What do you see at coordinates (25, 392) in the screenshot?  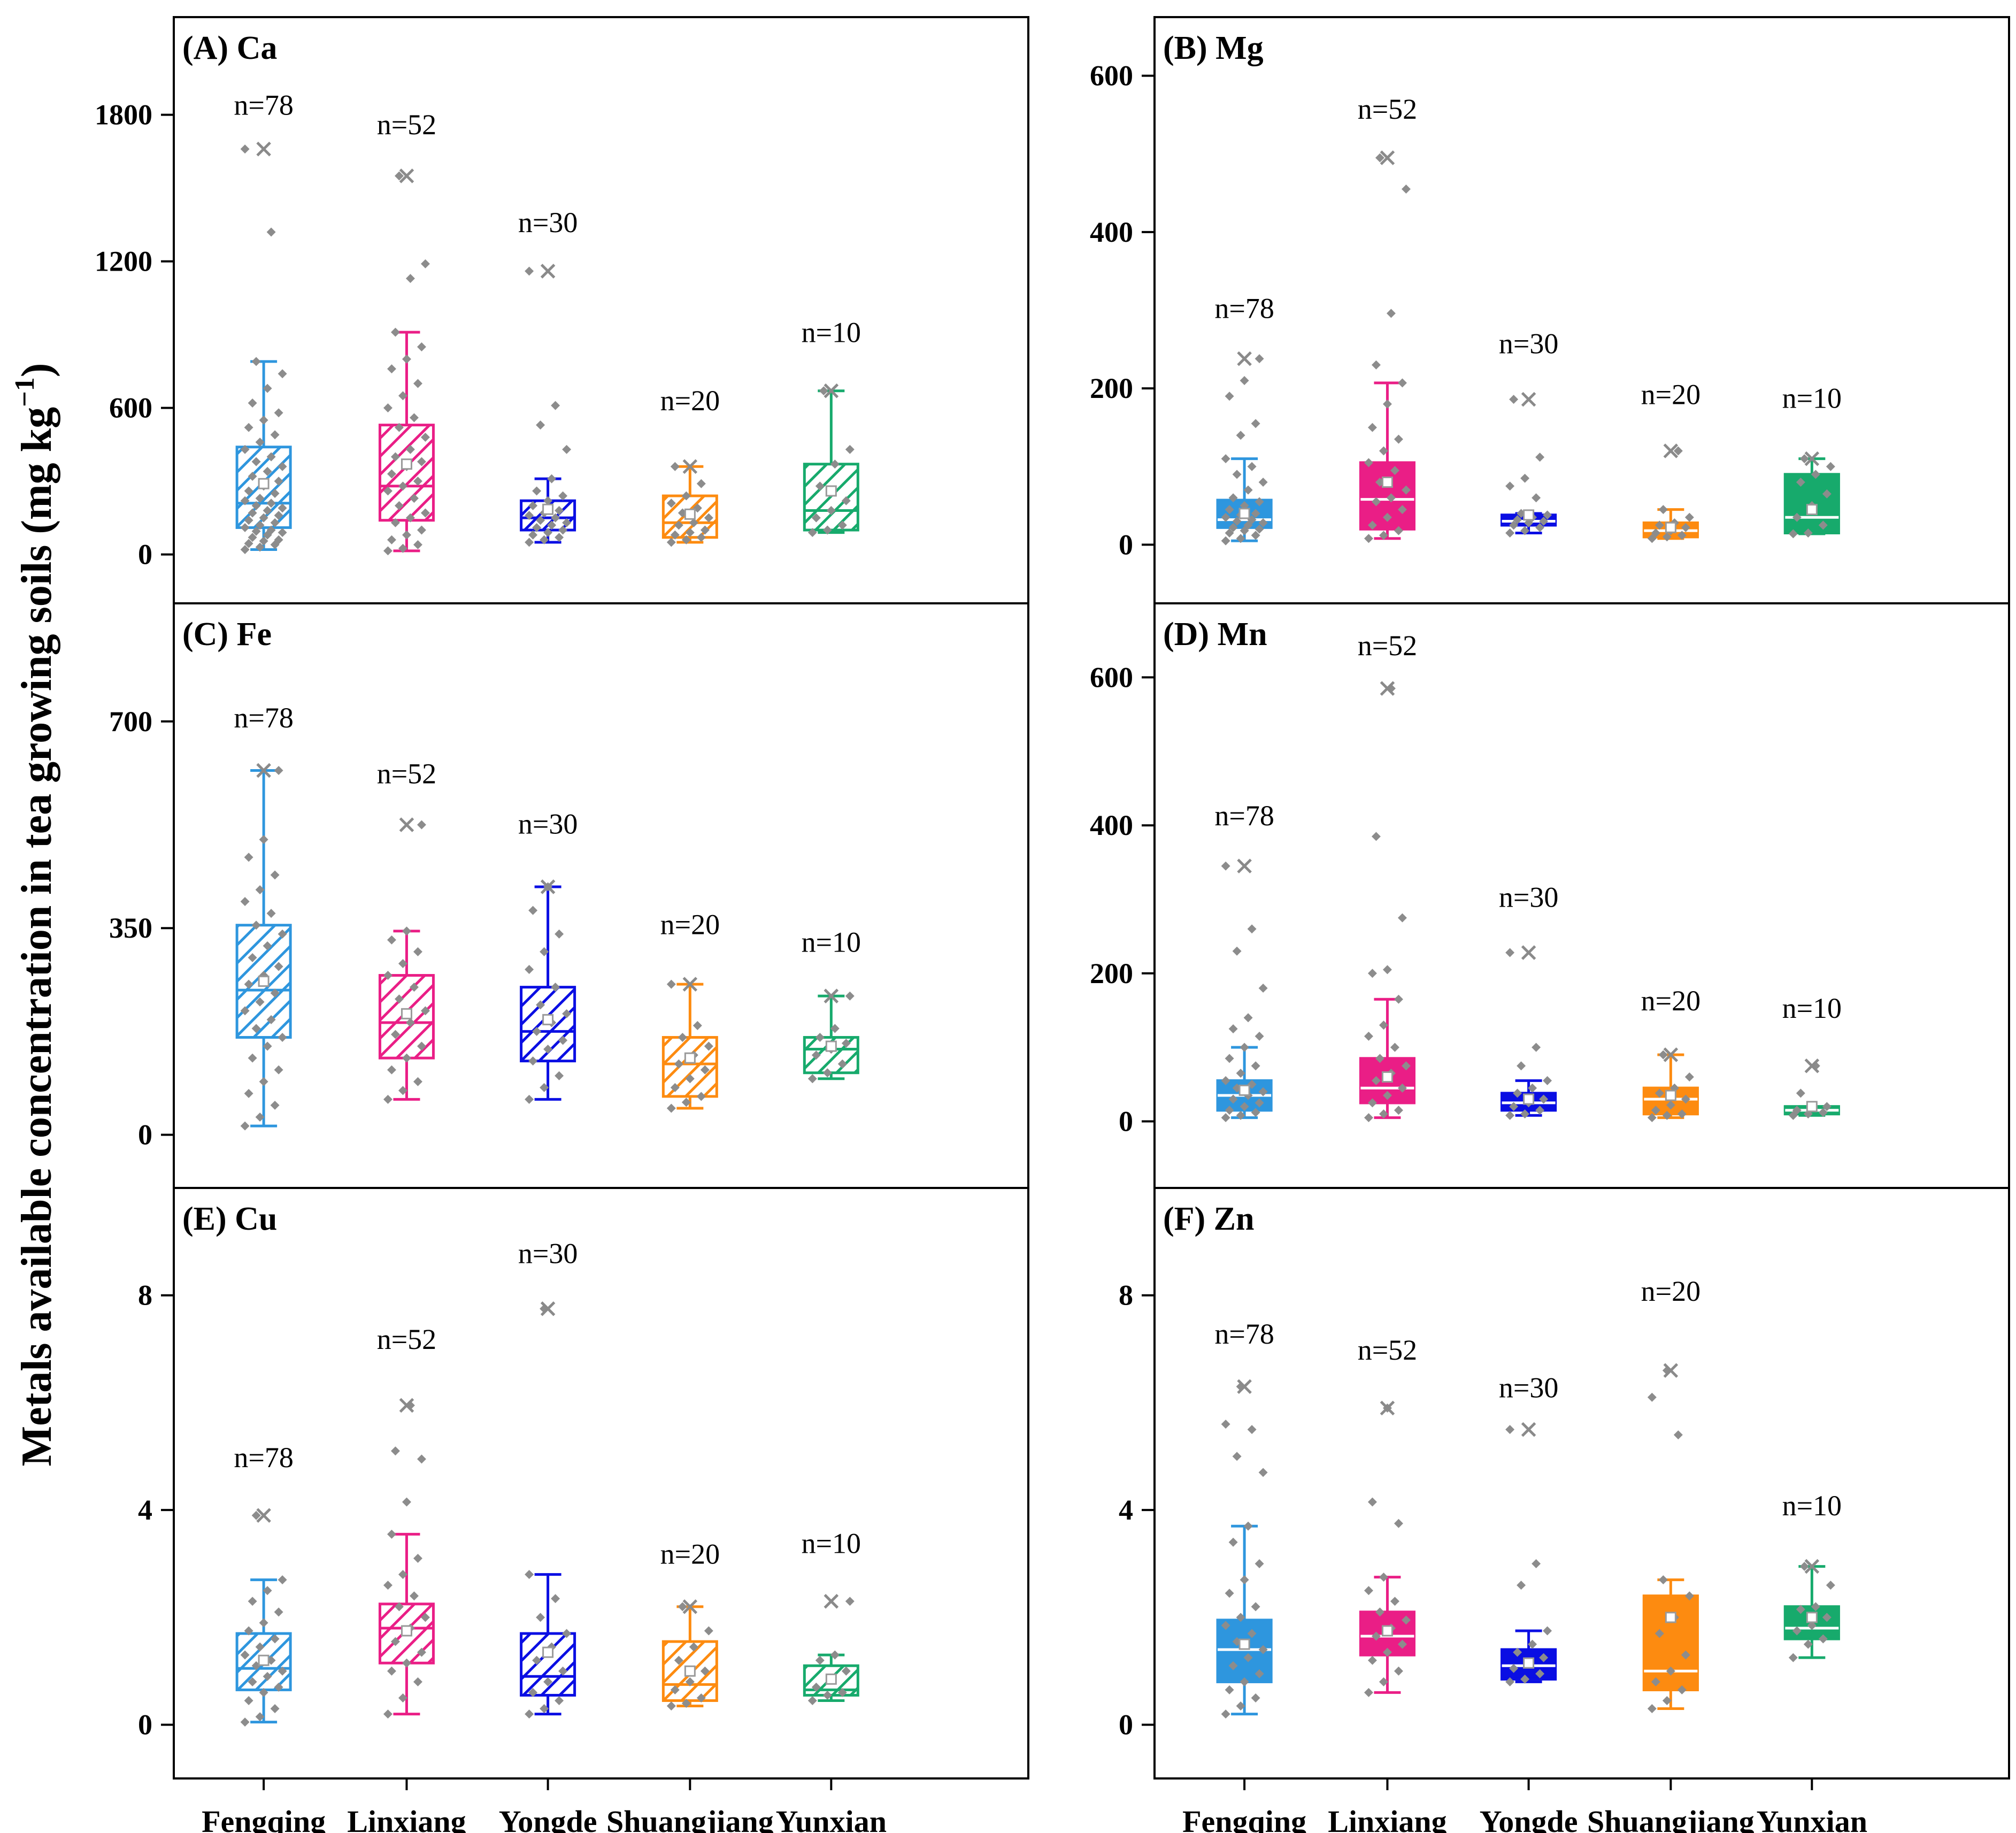 I see `y-axis-label-superscript: −1` at bounding box center [25, 392].